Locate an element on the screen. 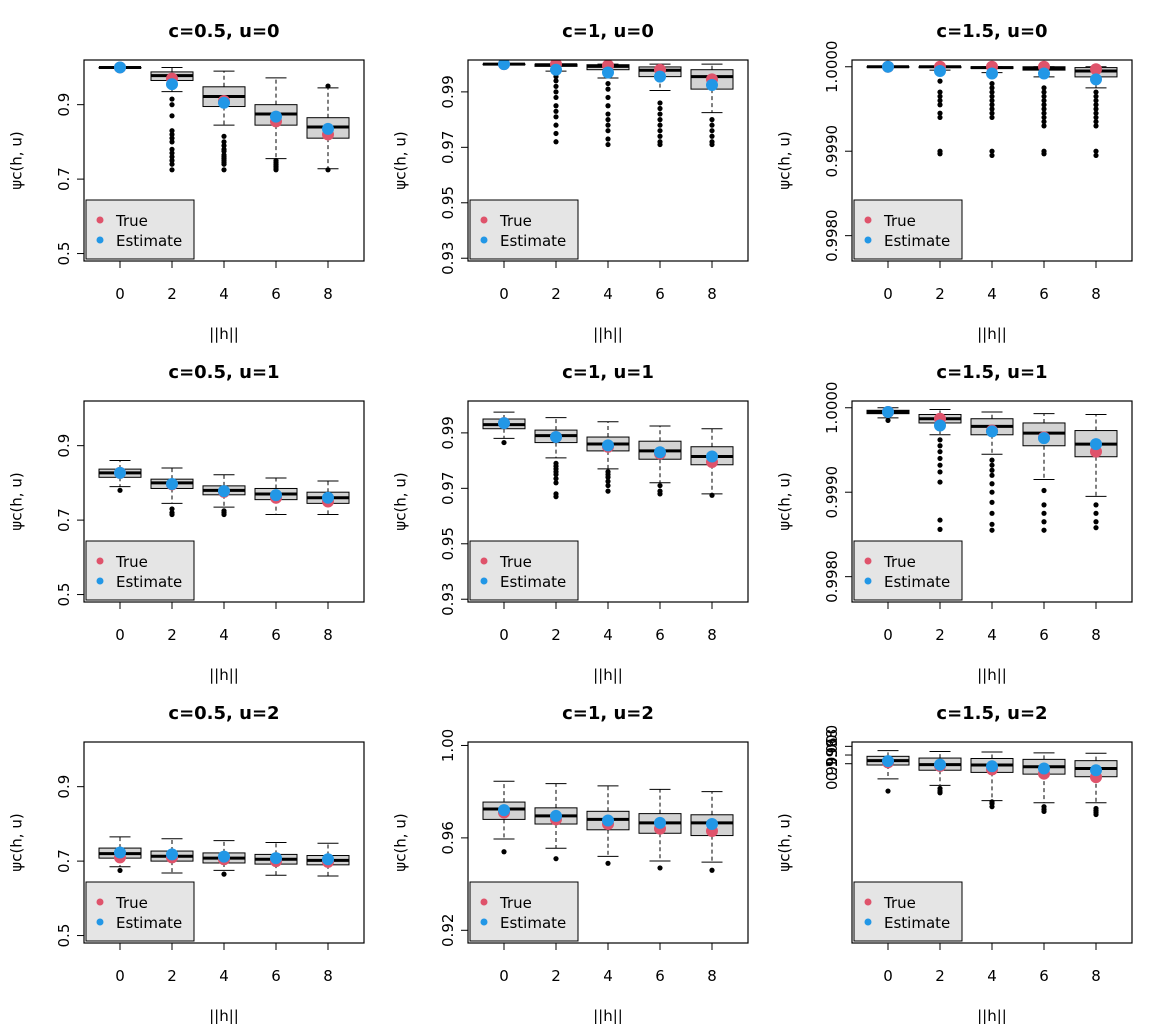 The width and height of the screenshot is (1152, 1024). x-tick-label: 8 is located at coordinates (328, 976).